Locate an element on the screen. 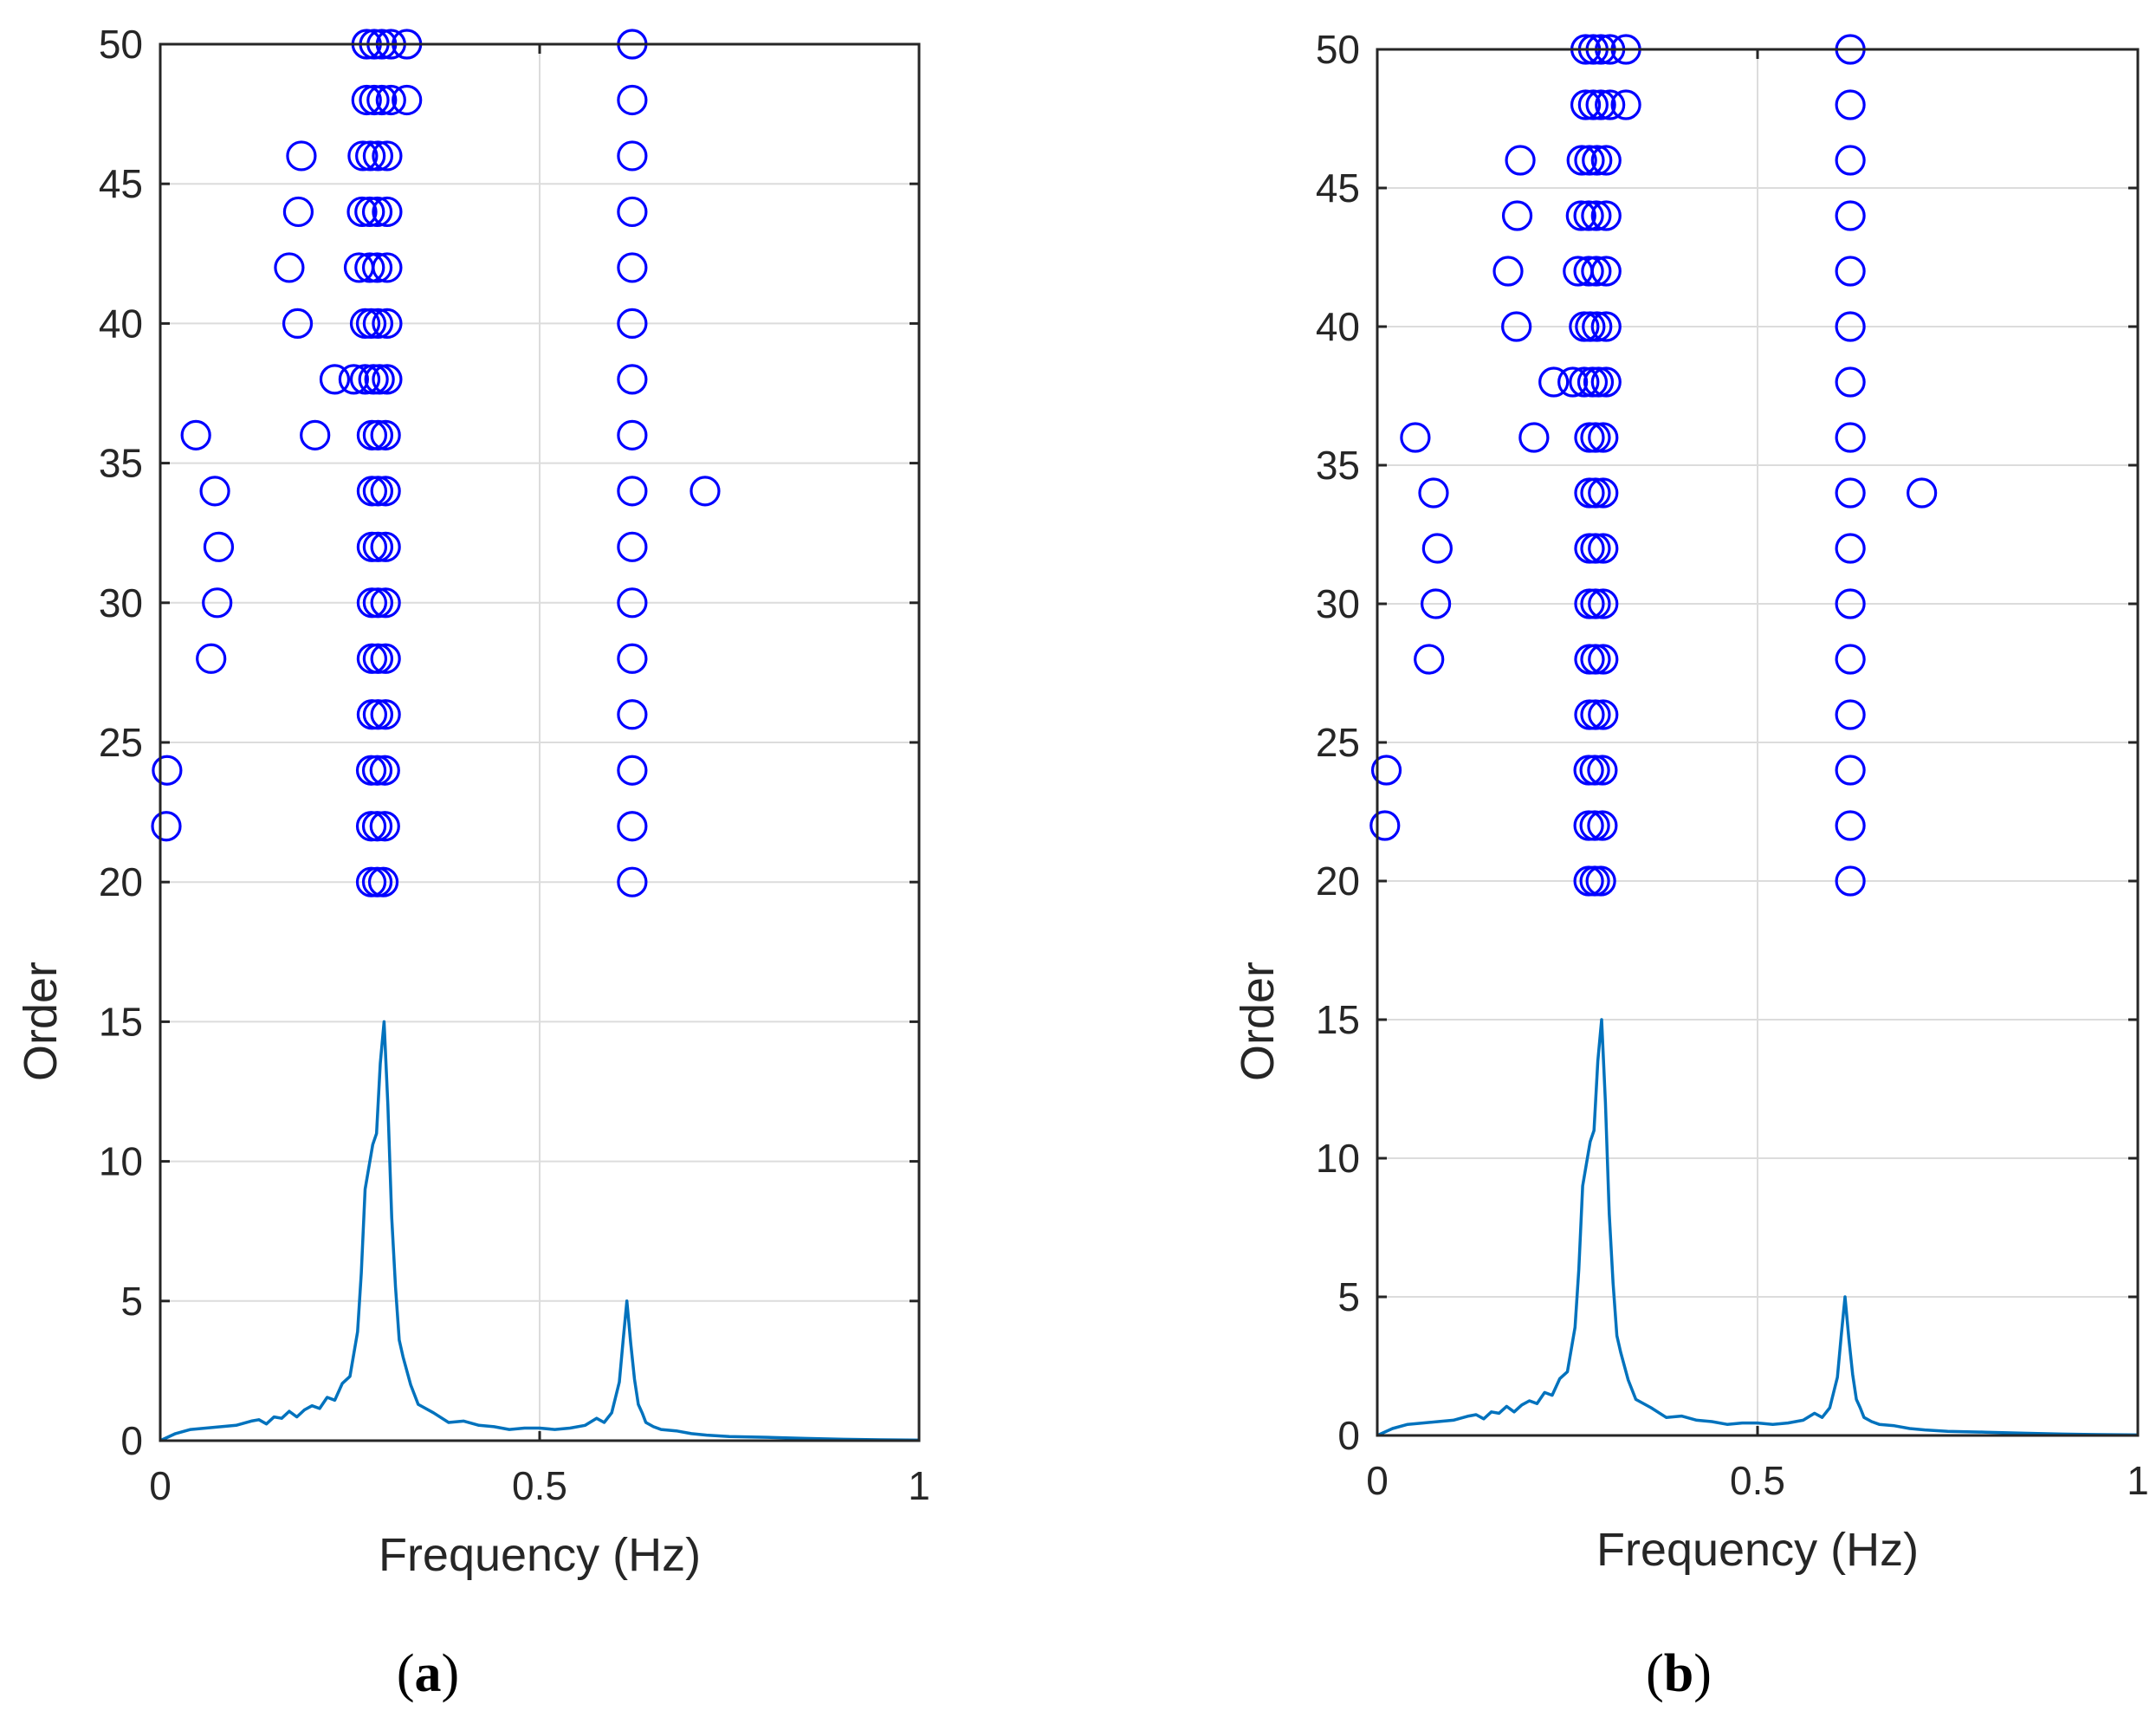 Image resolution: width=2156 pixels, height=1730 pixels. panel-a-ytick-label: 50 is located at coordinates (121, 44).